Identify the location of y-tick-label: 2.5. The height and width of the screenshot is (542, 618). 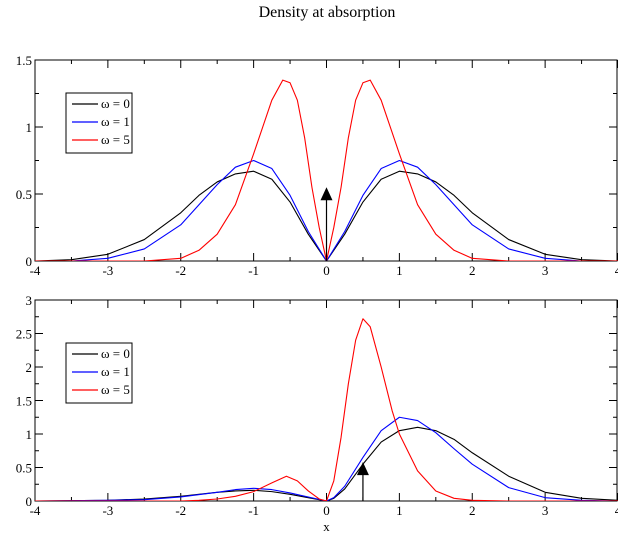
(24, 334).